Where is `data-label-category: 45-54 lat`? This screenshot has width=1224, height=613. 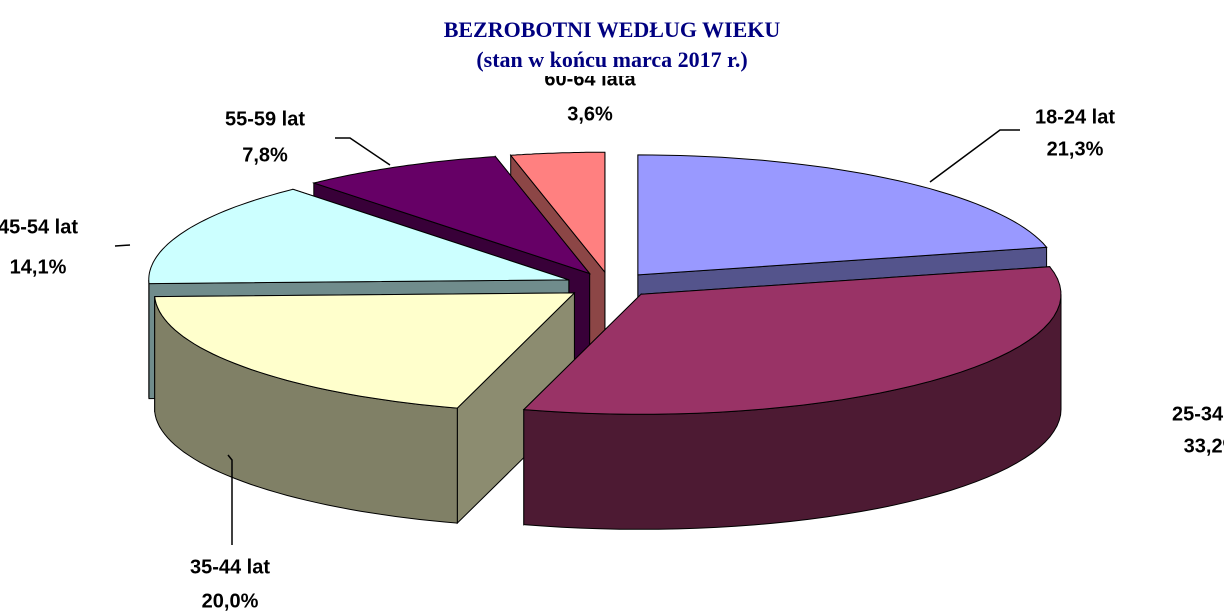
data-label-category: 45-54 lat is located at coordinates (39, 227).